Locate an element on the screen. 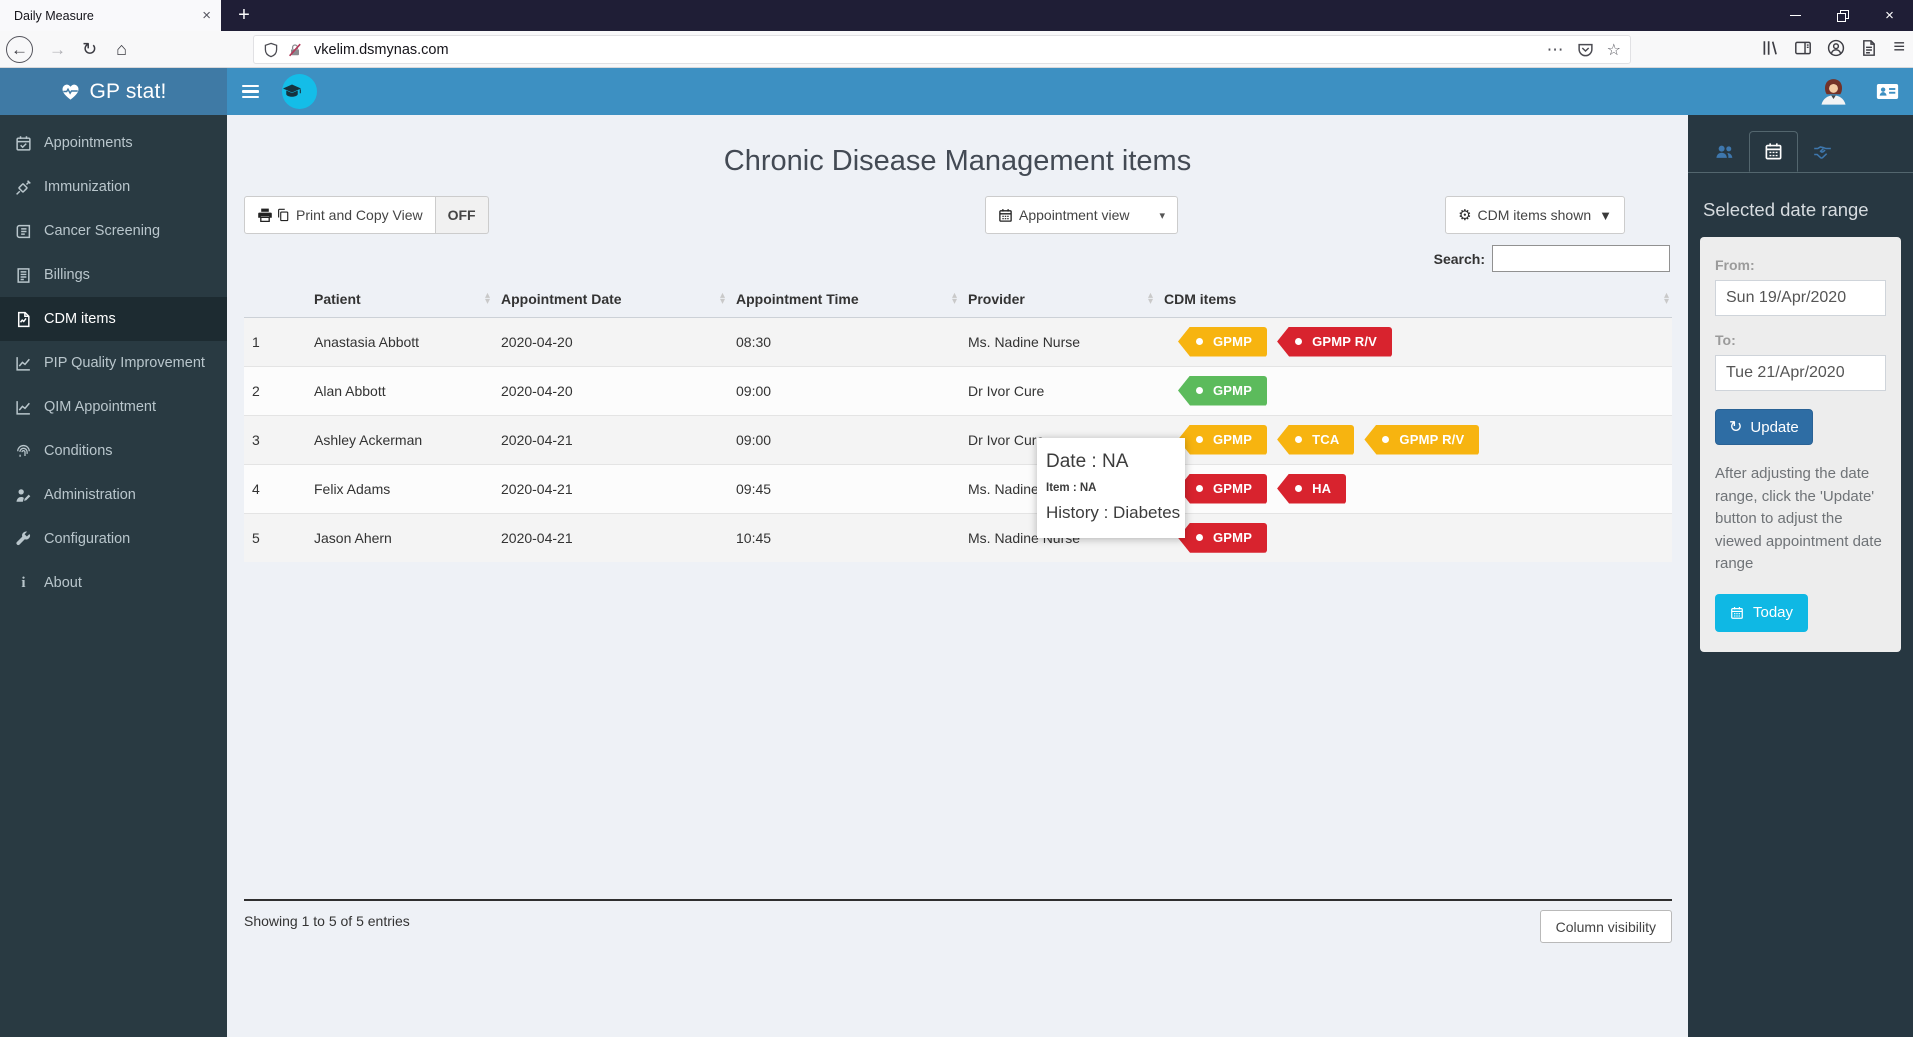  sidebar-item-about: i About is located at coordinates (113, 583).